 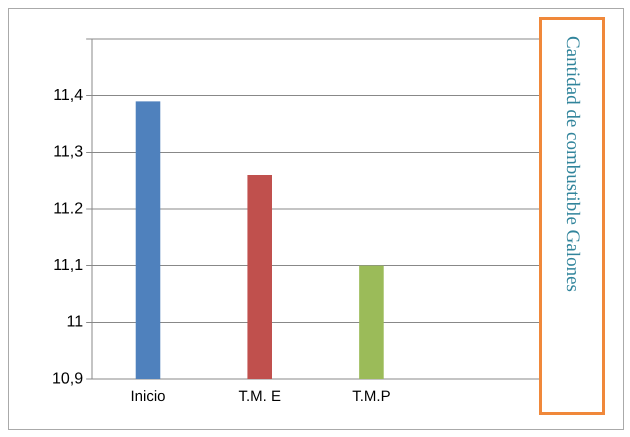 I want to click on x-tick-label: T.M.P, so click(x=371, y=397).